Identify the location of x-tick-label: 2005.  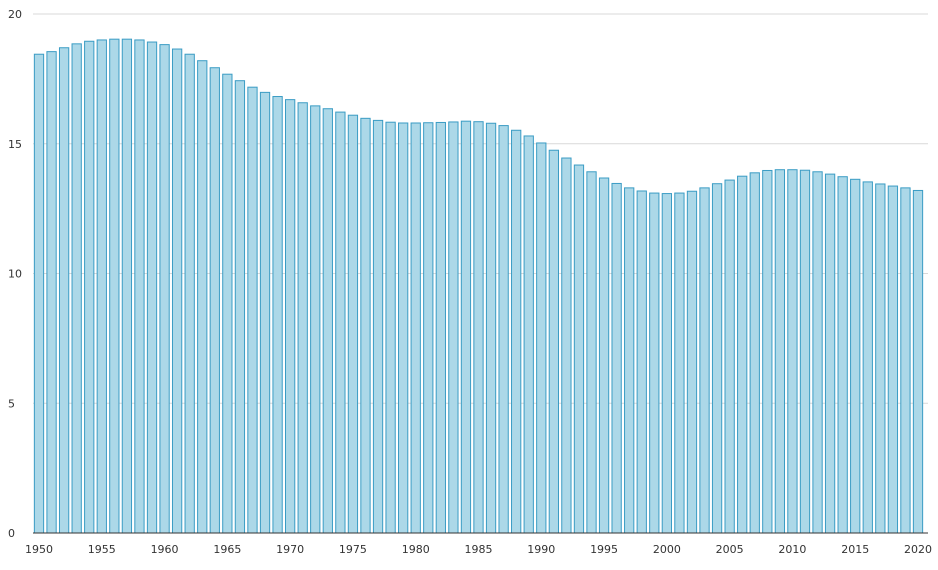
(730, 549).